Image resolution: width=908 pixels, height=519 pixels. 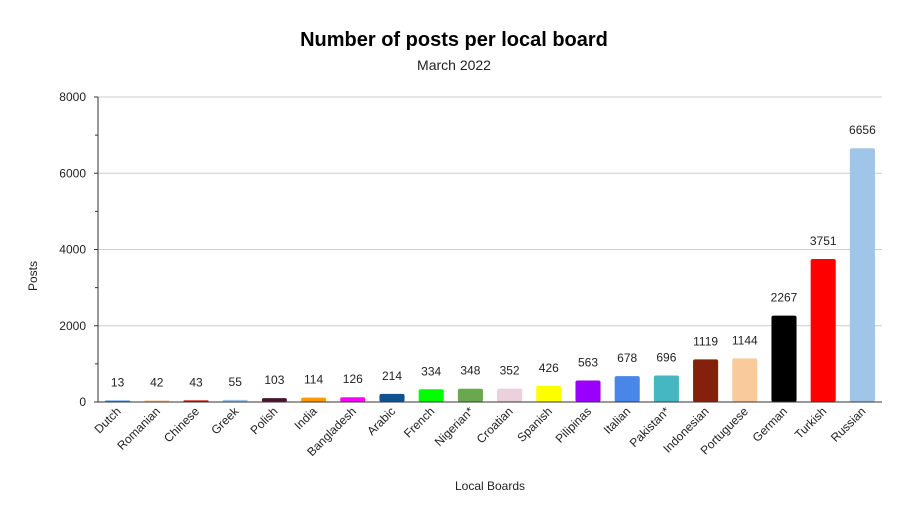 What do you see at coordinates (454, 426) in the screenshot?
I see `x-tick-label: Nigerian*` at bounding box center [454, 426].